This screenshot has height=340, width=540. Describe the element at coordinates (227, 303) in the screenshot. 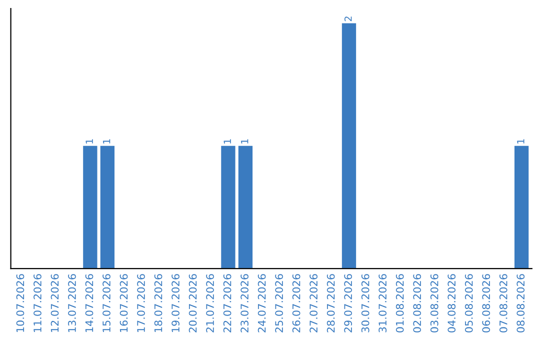

I see `x-tick-label: 22.07.2026` at that location.